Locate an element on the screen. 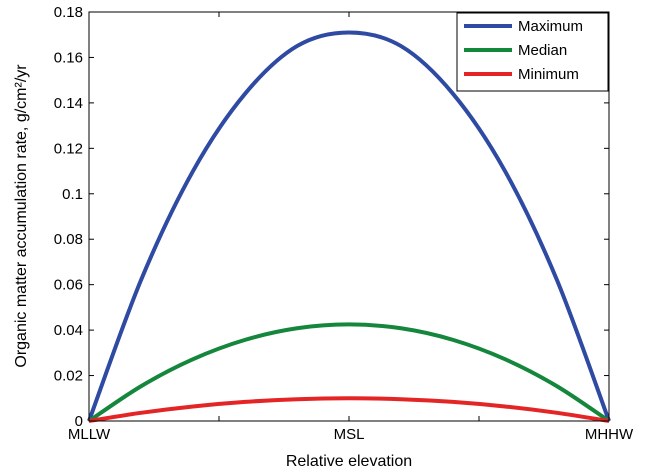  y-tick-label: 0.08 is located at coordinates (68, 239).